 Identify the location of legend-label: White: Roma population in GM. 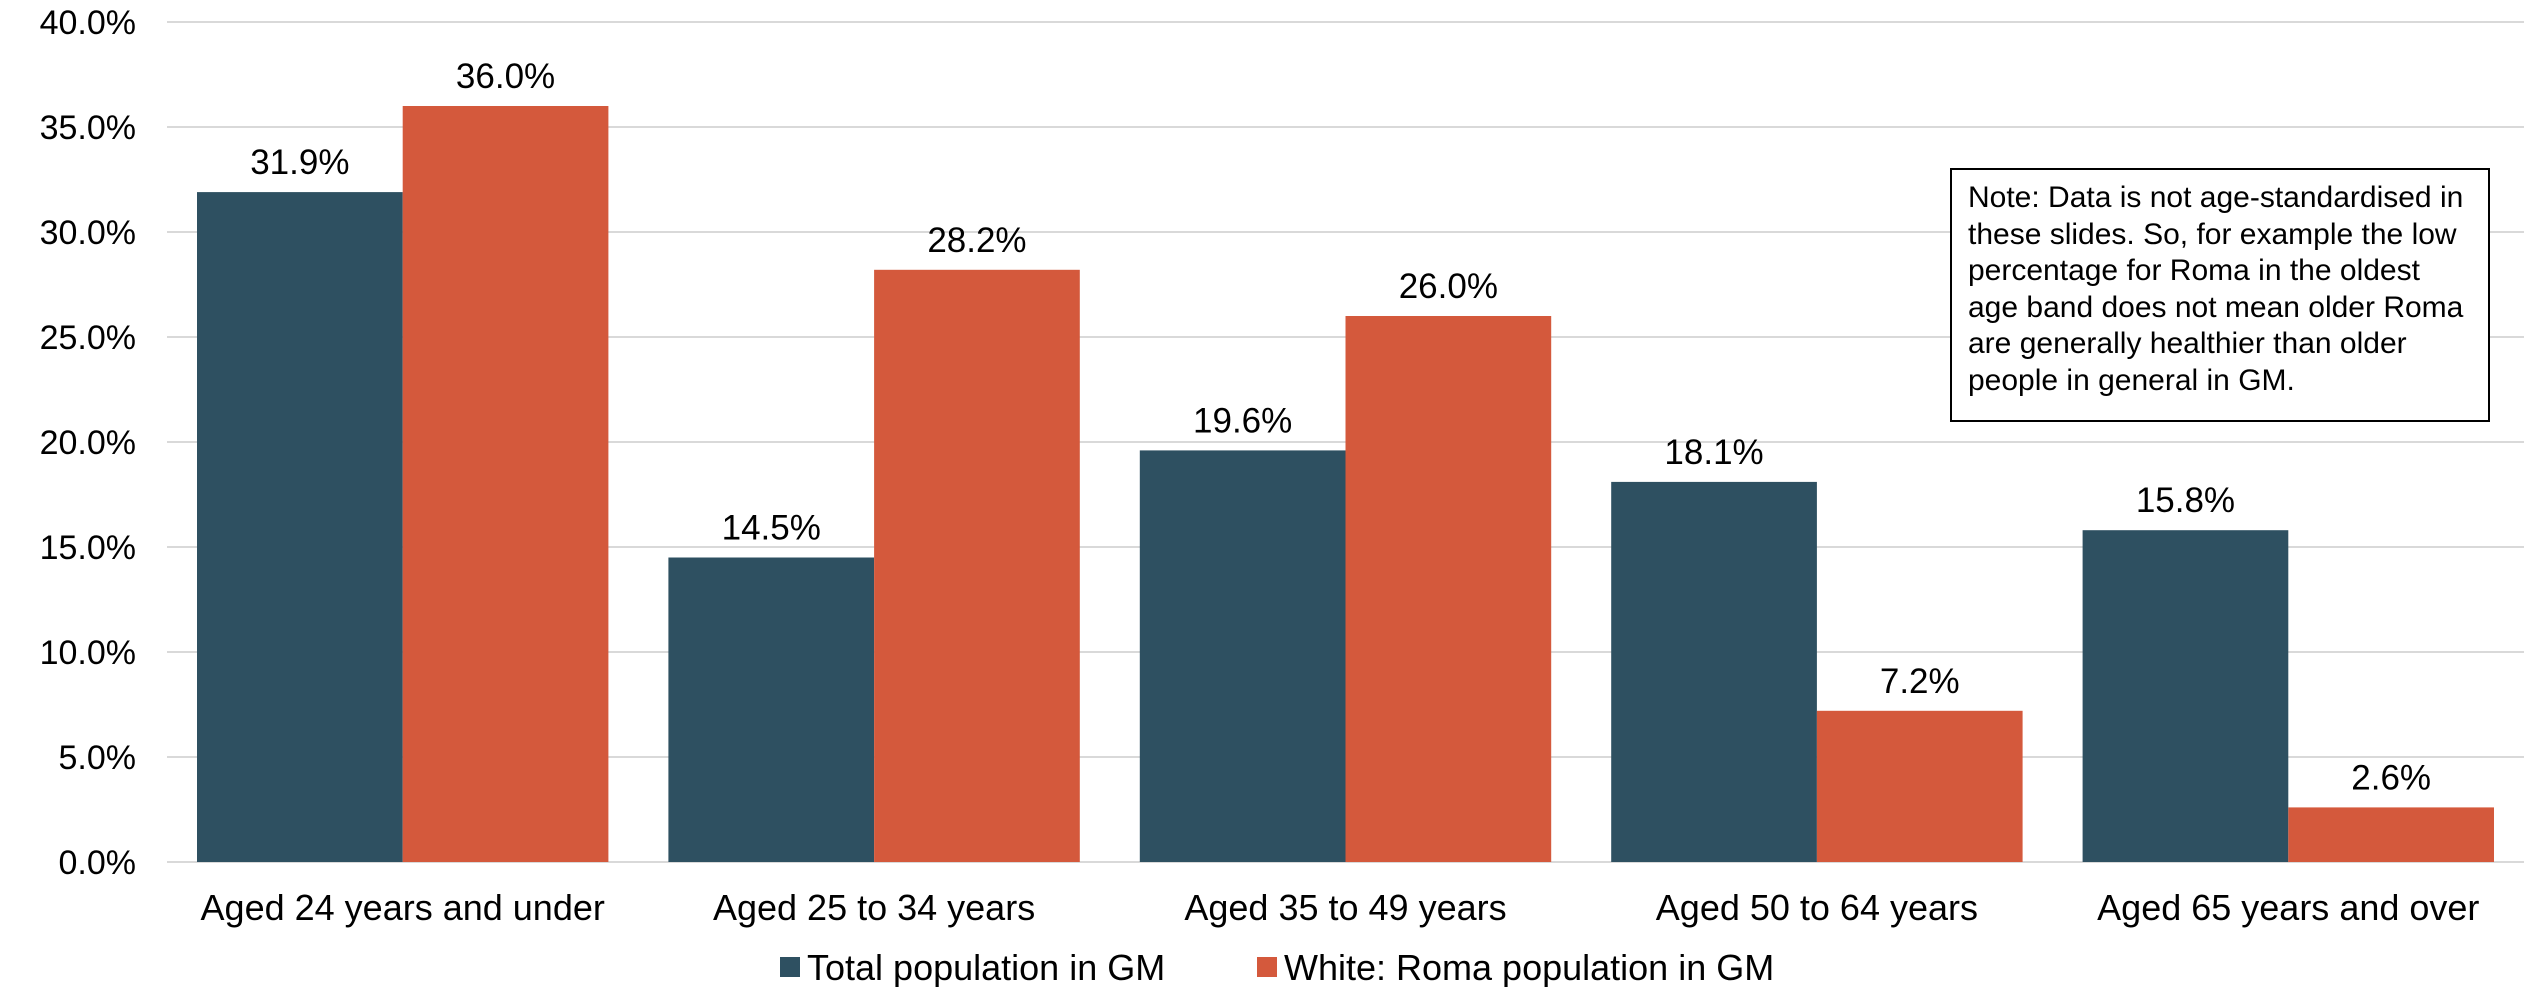
(1529, 967).